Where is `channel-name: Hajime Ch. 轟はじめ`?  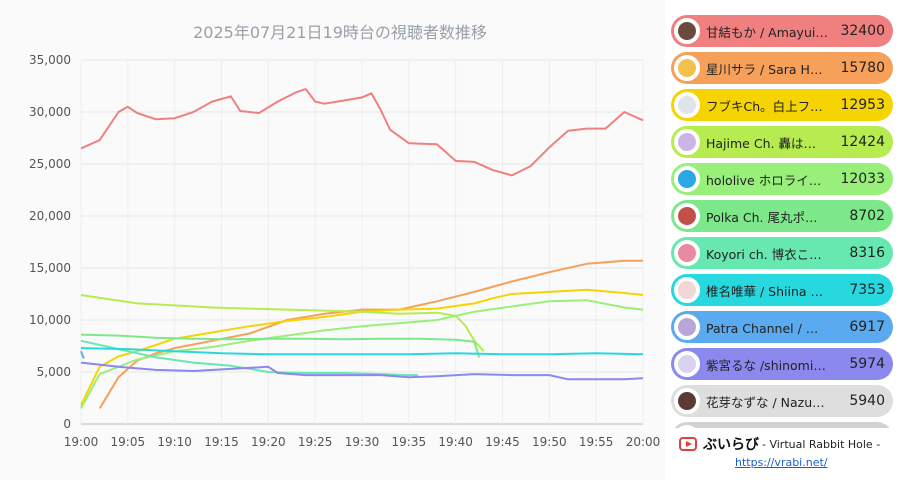
channel-name: Hajime Ch. 轟はじめ is located at coordinates (767, 143).